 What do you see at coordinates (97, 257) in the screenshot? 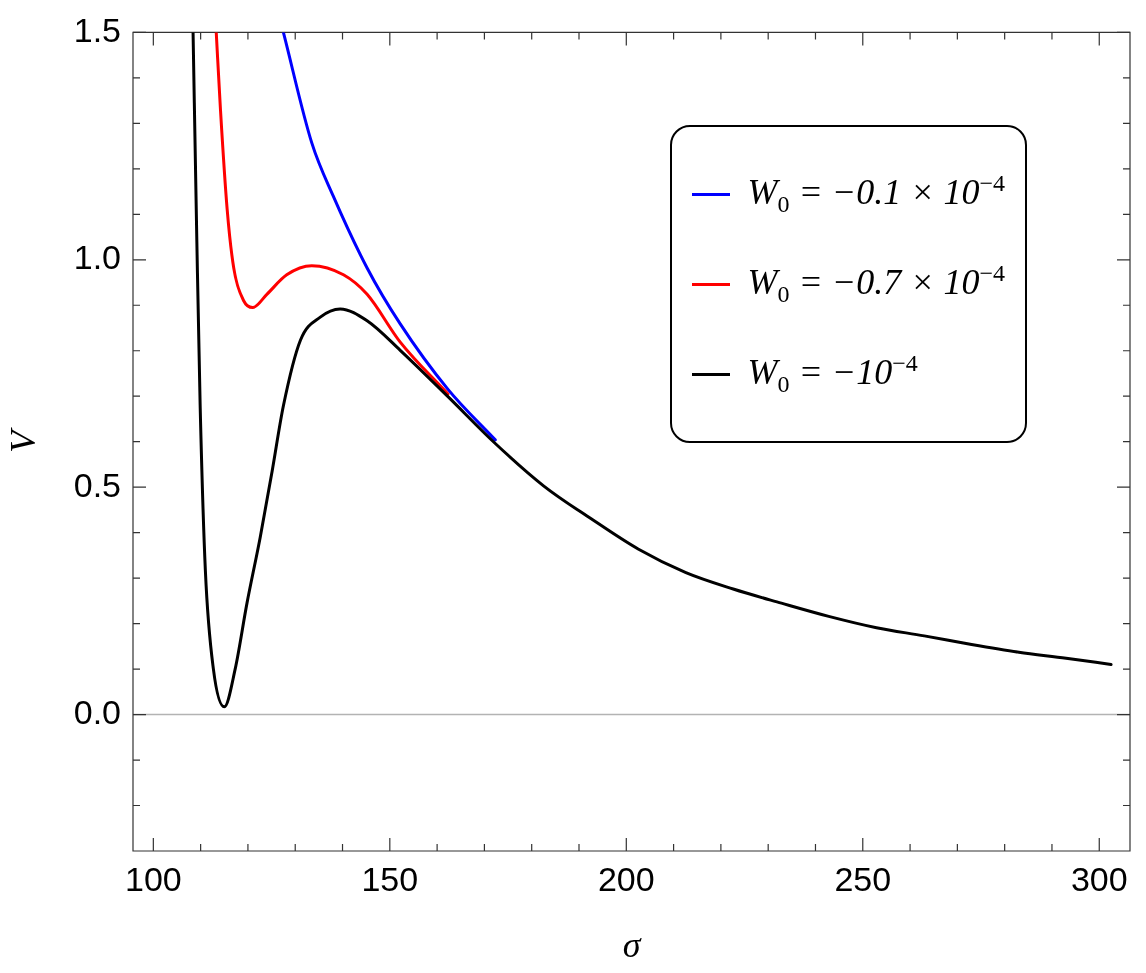
I see `y-tick-label: 1.0` at bounding box center [97, 257].